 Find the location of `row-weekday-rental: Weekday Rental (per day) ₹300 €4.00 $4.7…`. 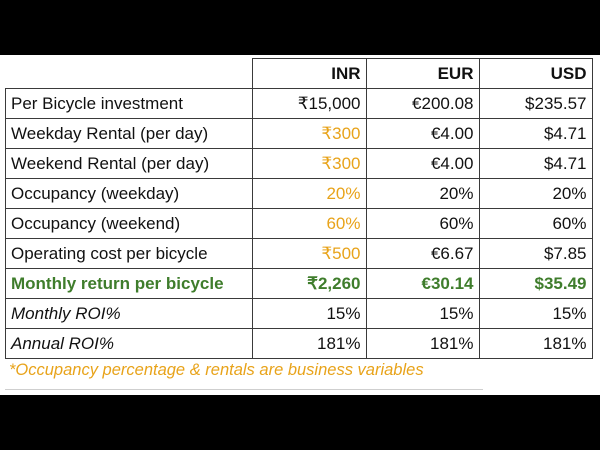

row-weekday-rental: Weekday Rental (per day) ₹300 €4.00 $4.7… is located at coordinates (299, 133).